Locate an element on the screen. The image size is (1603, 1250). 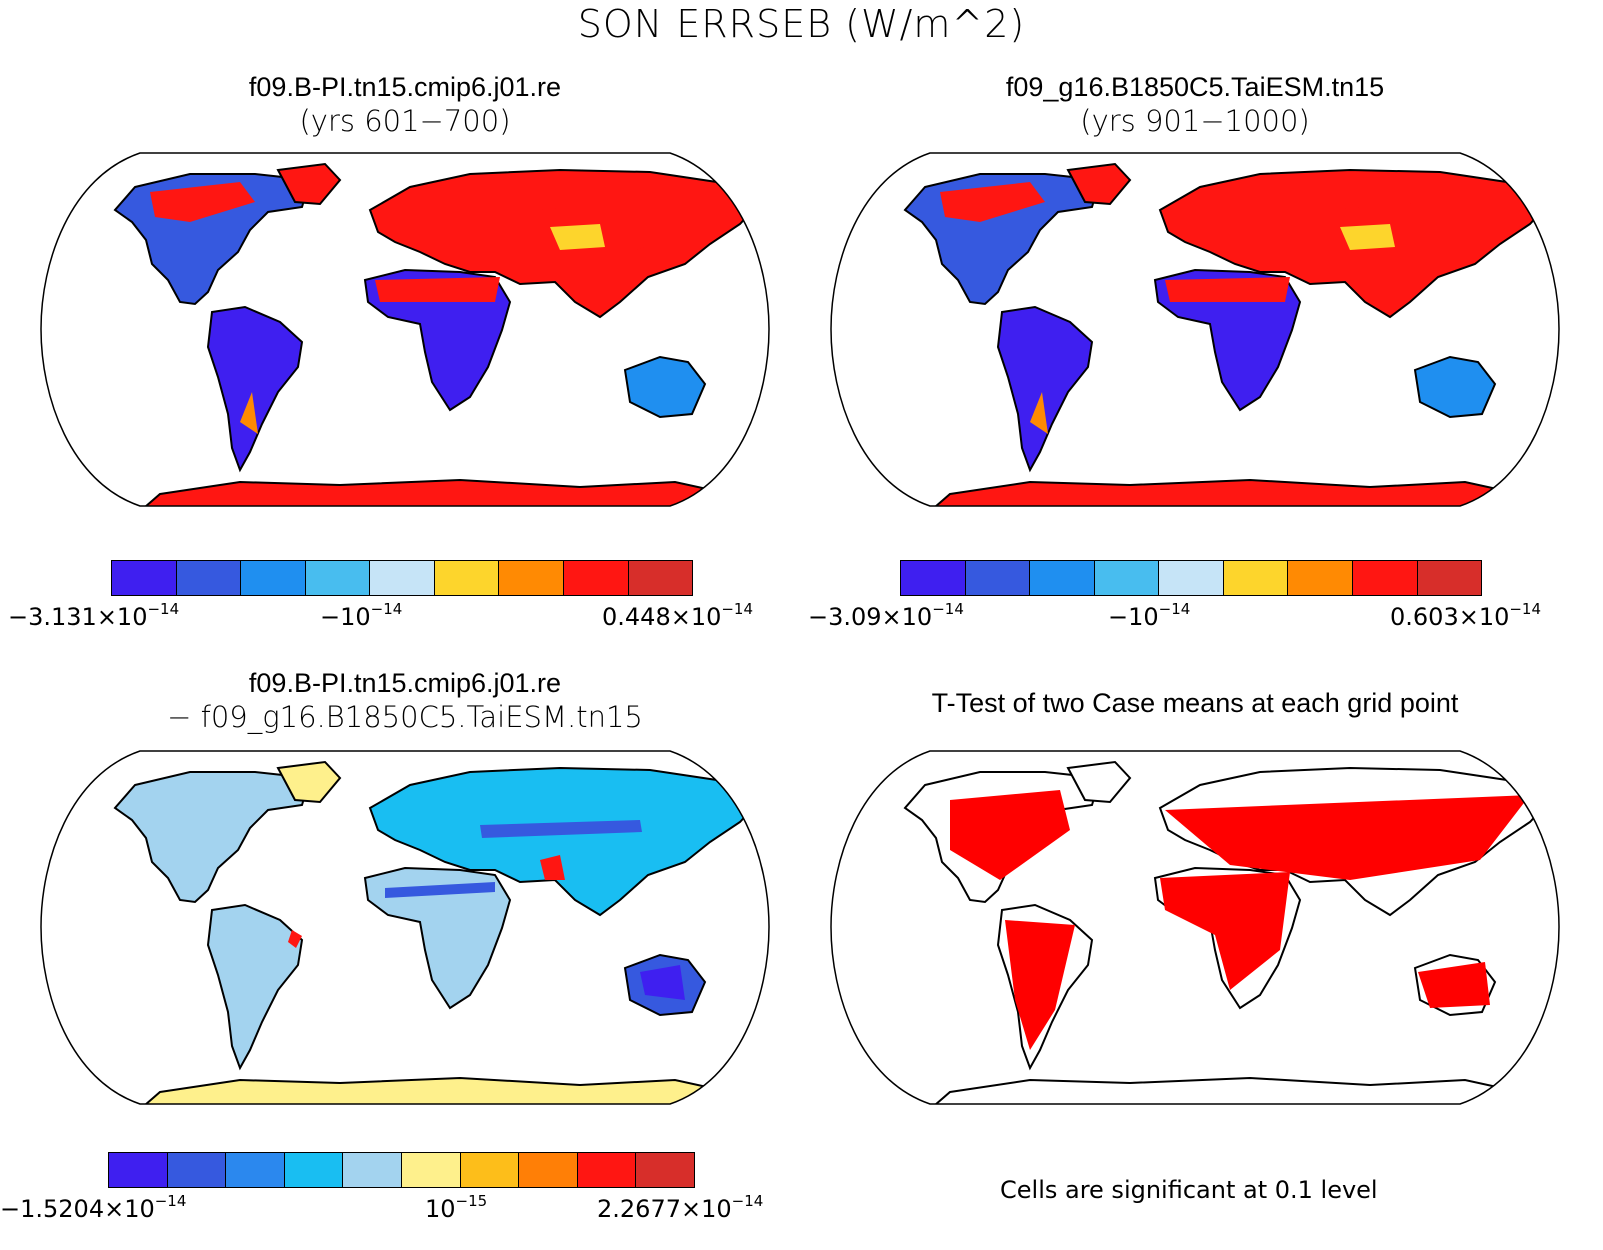
panel-4-map is located at coordinates (1195, 927).